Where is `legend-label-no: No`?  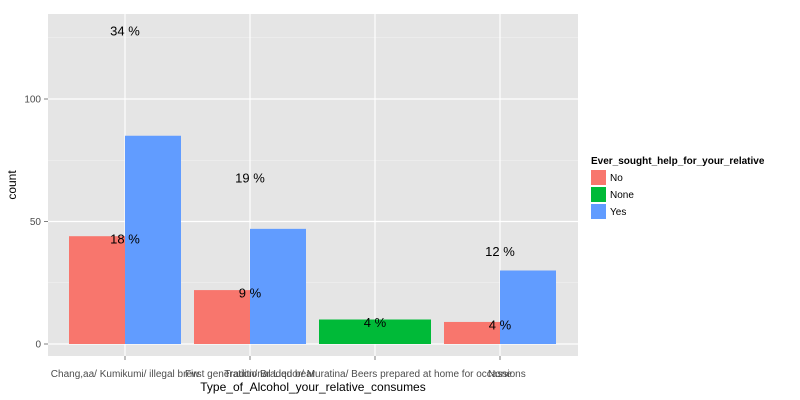
legend-label-no: No is located at coordinates (616, 178).